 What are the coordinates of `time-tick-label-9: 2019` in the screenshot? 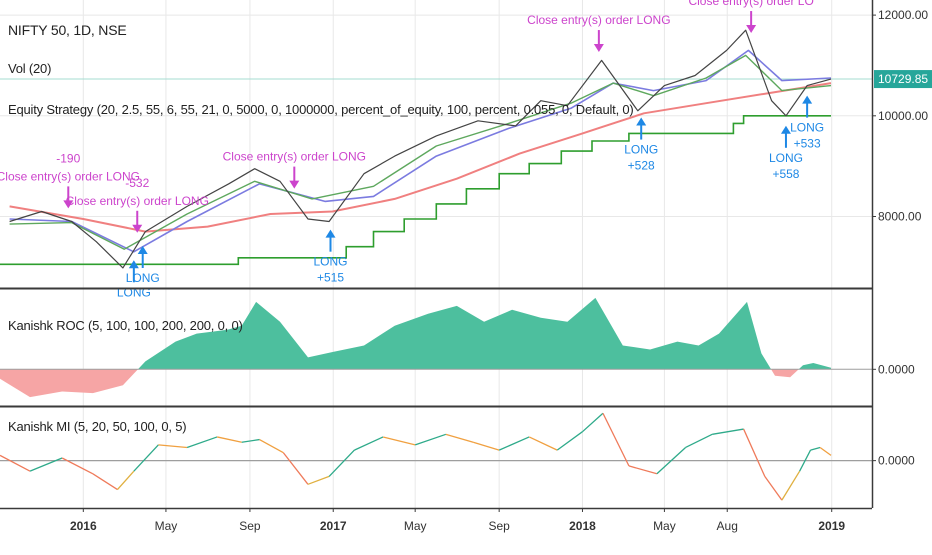 It's located at (831, 526).